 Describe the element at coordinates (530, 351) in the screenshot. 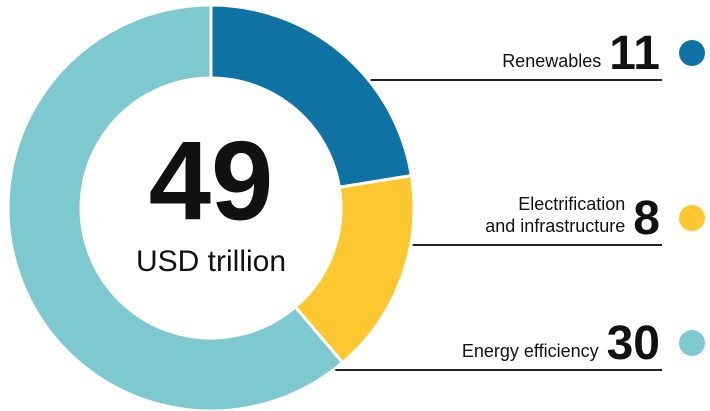

I see `category-label: Energy efficiency` at that location.